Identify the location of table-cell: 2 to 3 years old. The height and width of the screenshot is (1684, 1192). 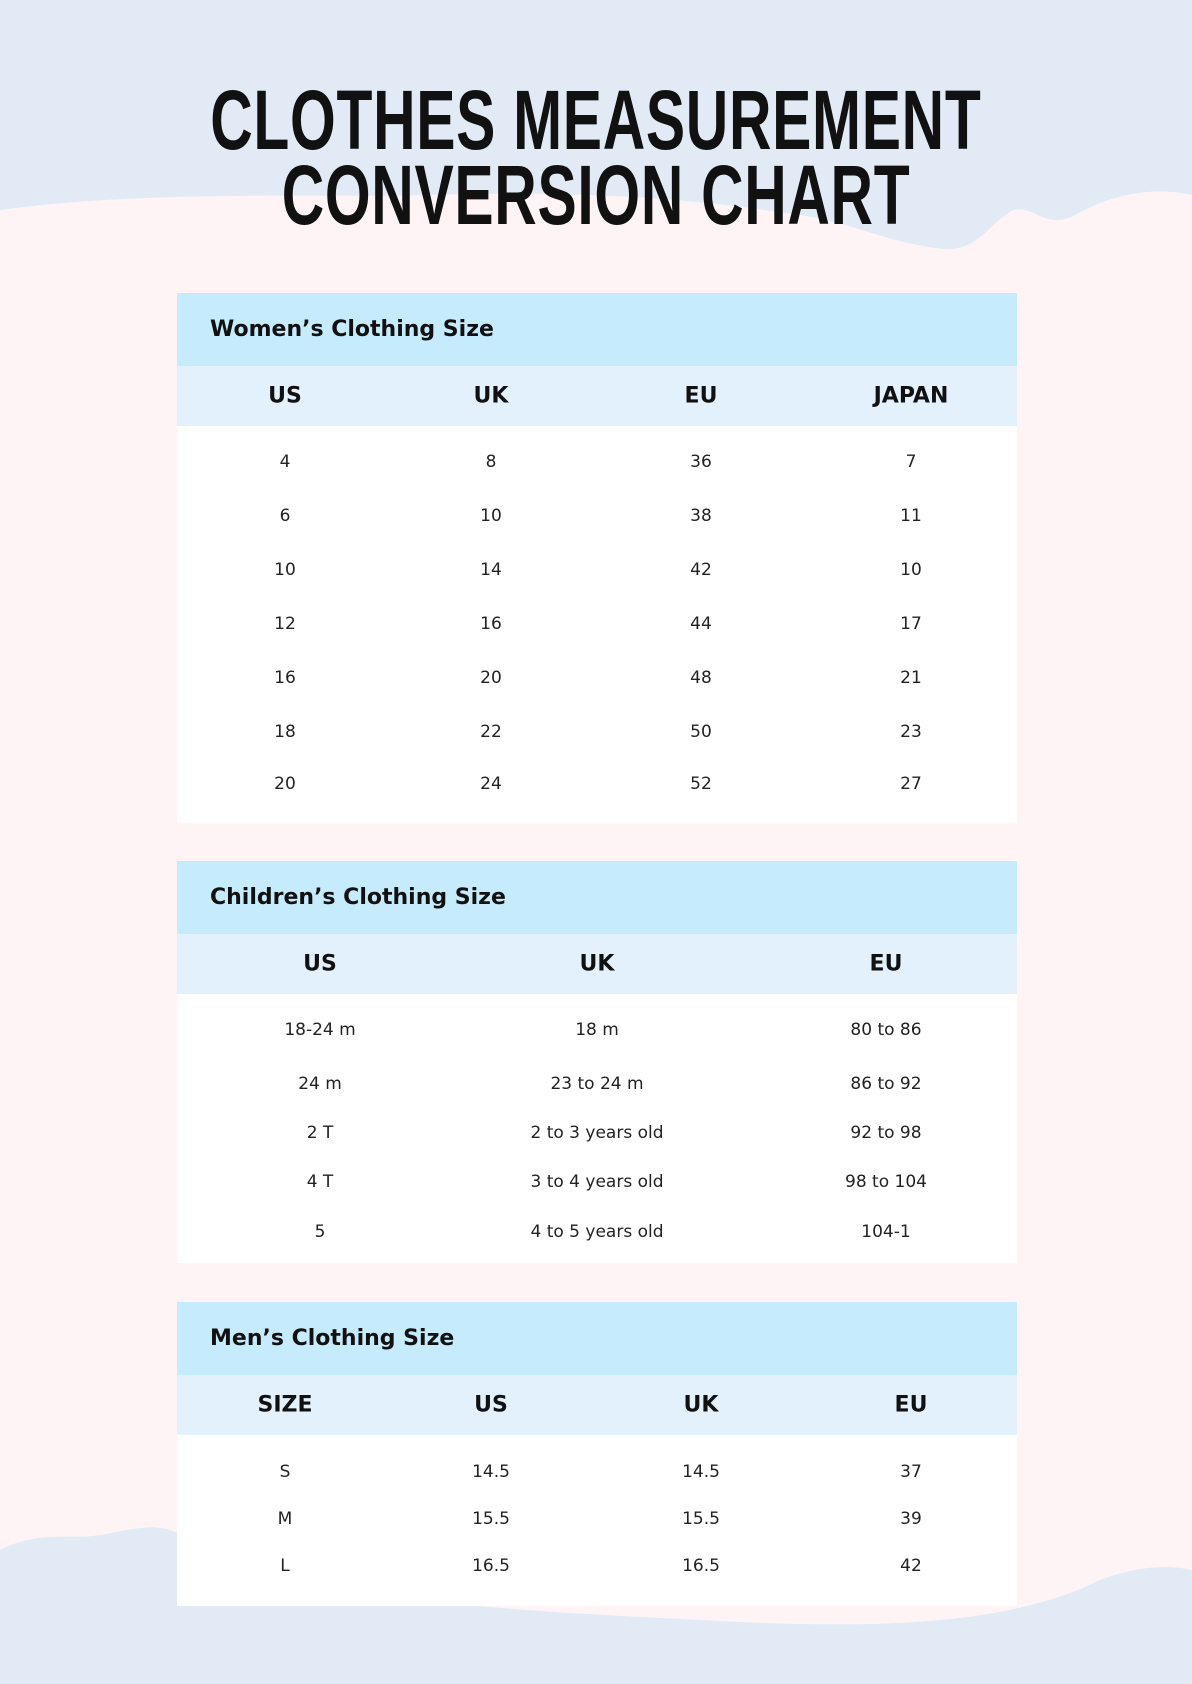
(597, 1133).